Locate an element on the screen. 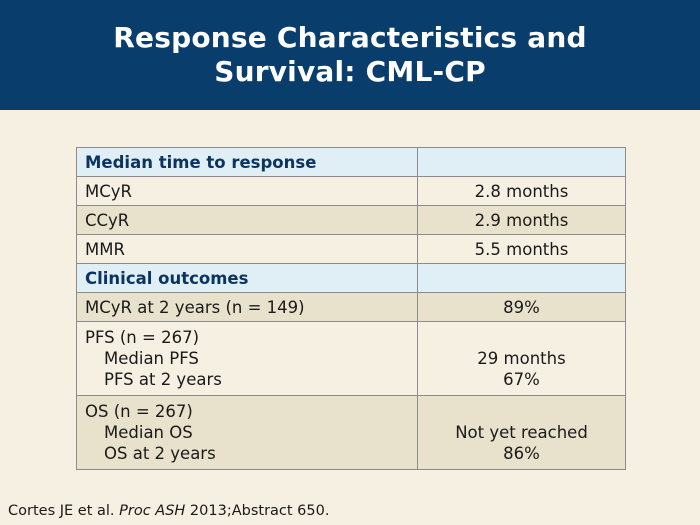 The image size is (700, 525). row-value: 89% is located at coordinates (521, 307).